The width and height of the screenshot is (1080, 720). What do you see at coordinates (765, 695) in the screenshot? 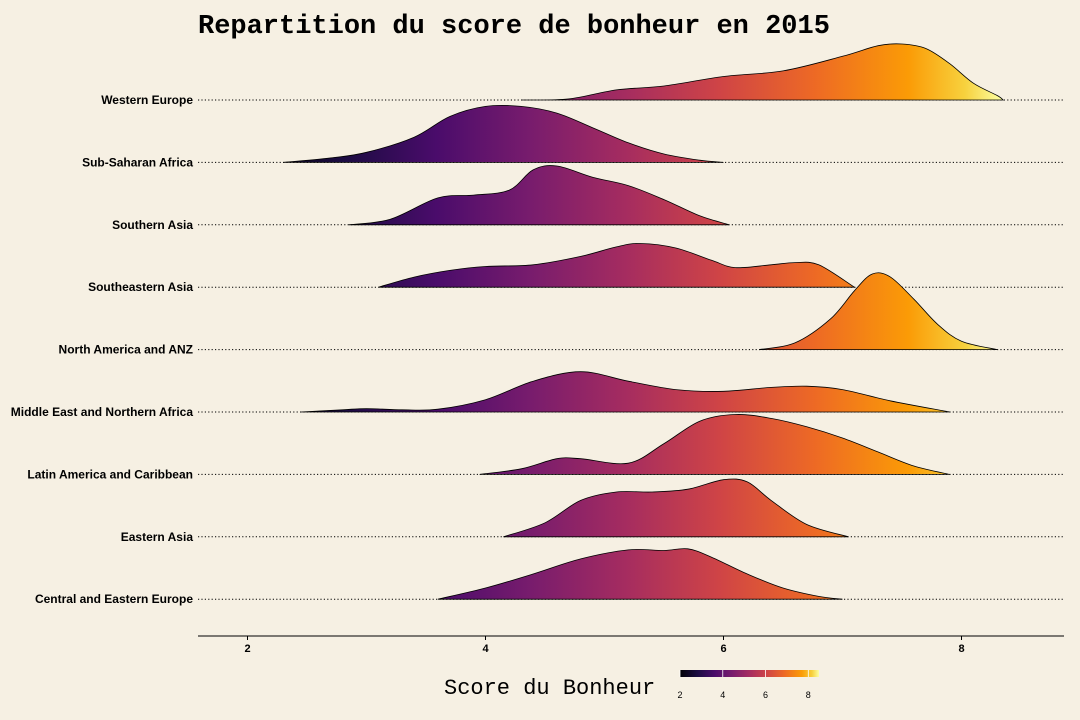
I see `legend-tick-label-6: 6` at bounding box center [765, 695].